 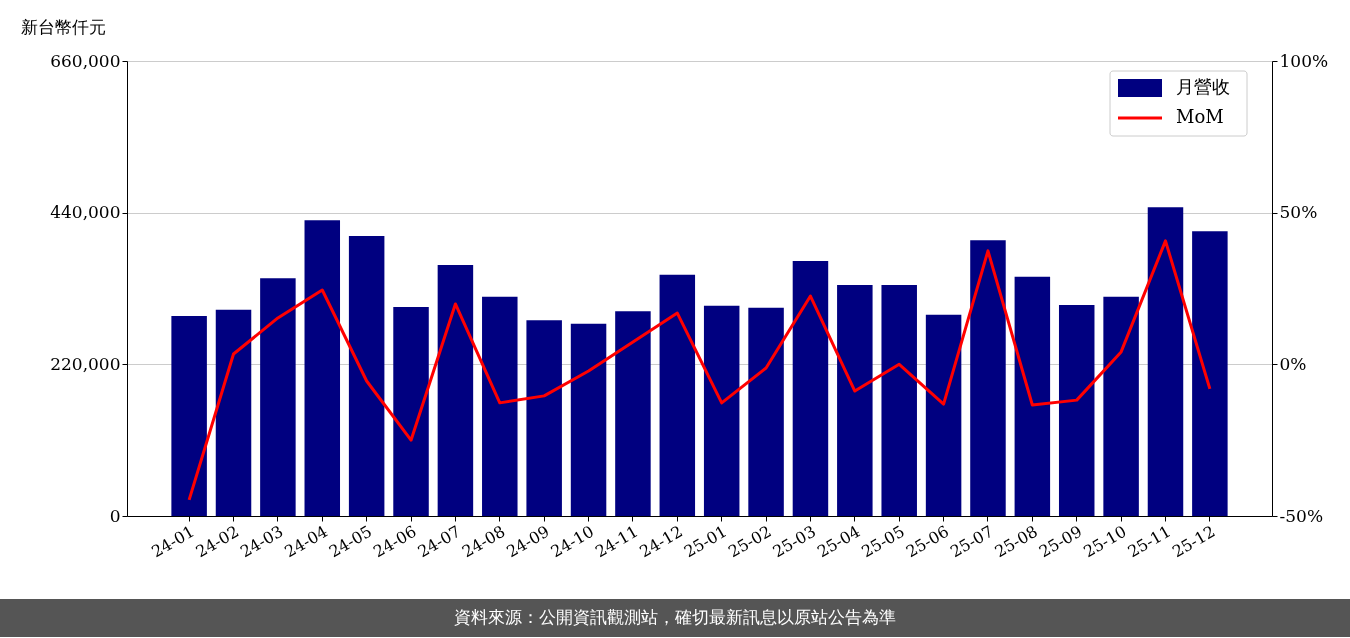 What do you see at coordinates (85, 363) in the screenshot?
I see `y-tick-label: 220,000` at bounding box center [85, 363].